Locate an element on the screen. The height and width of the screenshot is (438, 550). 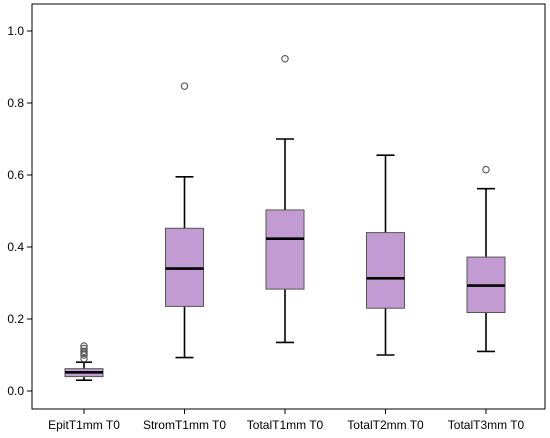
x-tick-label: EpitT1mm T0 is located at coordinates (84, 425).